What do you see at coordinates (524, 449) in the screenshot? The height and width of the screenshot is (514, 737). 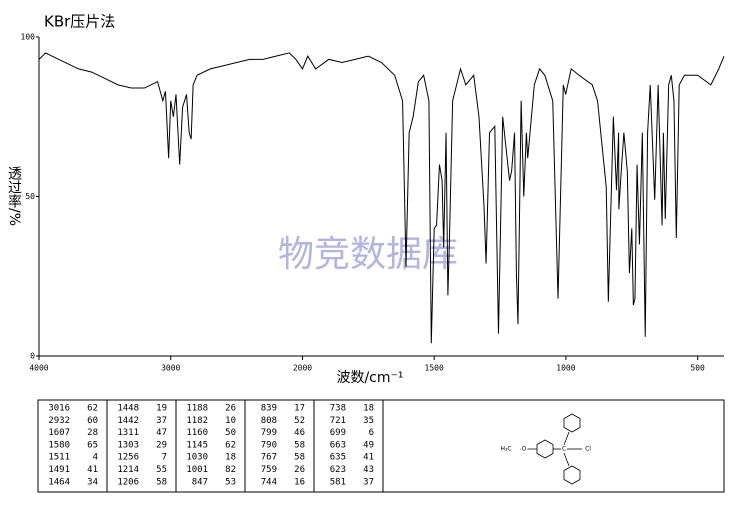 I see `structure-label: O` at bounding box center [524, 449].